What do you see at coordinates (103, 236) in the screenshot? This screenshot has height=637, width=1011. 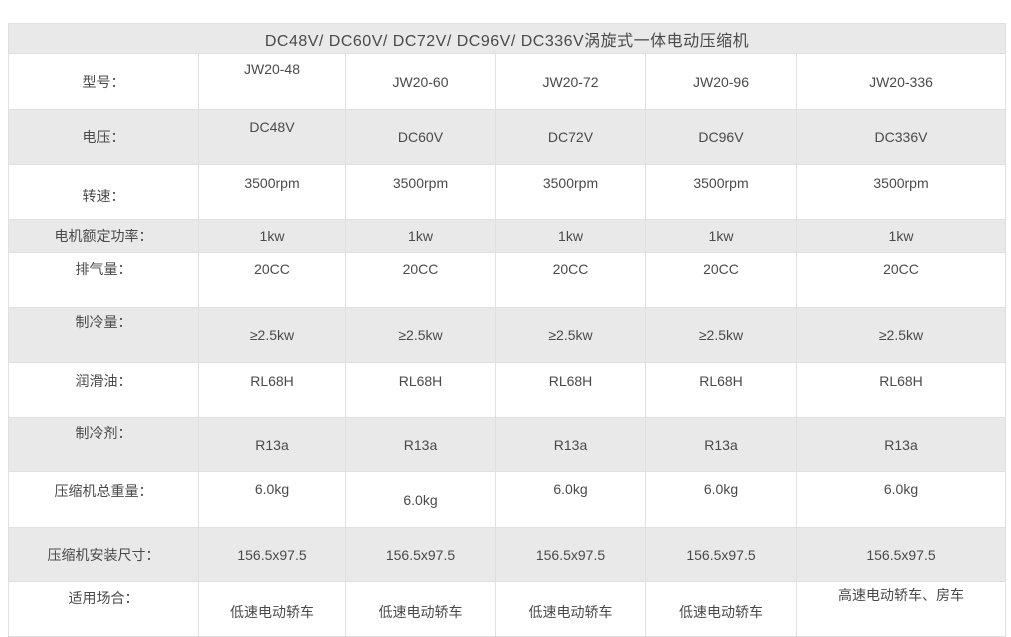 I see `row-label-cell: 电机额定功率：` at bounding box center [103, 236].